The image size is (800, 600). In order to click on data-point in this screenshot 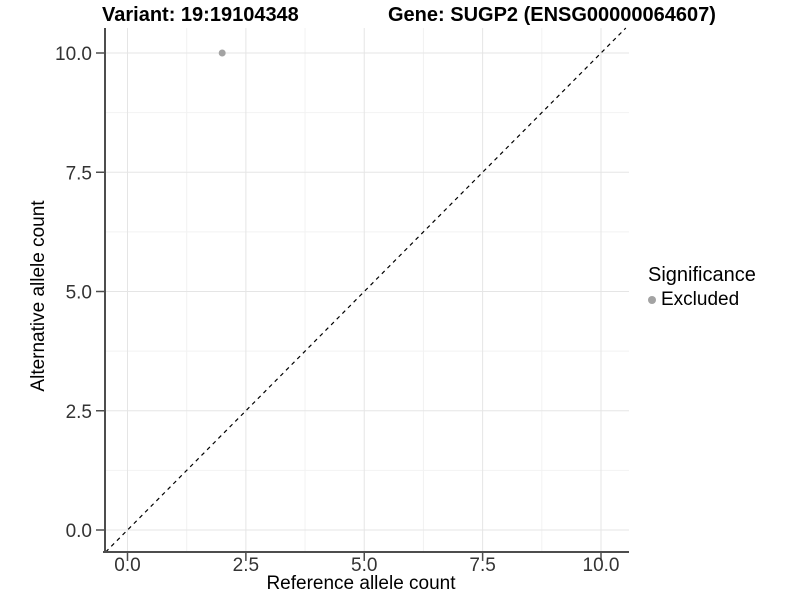, I will do `click(222, 53)`.